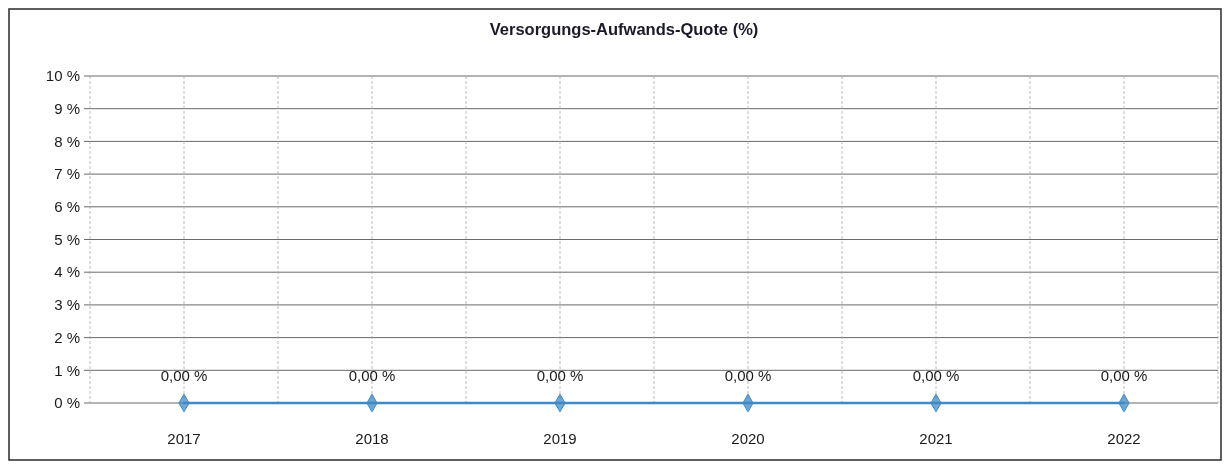 Image resolution: width=1232 pixels, height=470 pixels. I want to click on y-tick-label: 2 %, so click(67, 337).